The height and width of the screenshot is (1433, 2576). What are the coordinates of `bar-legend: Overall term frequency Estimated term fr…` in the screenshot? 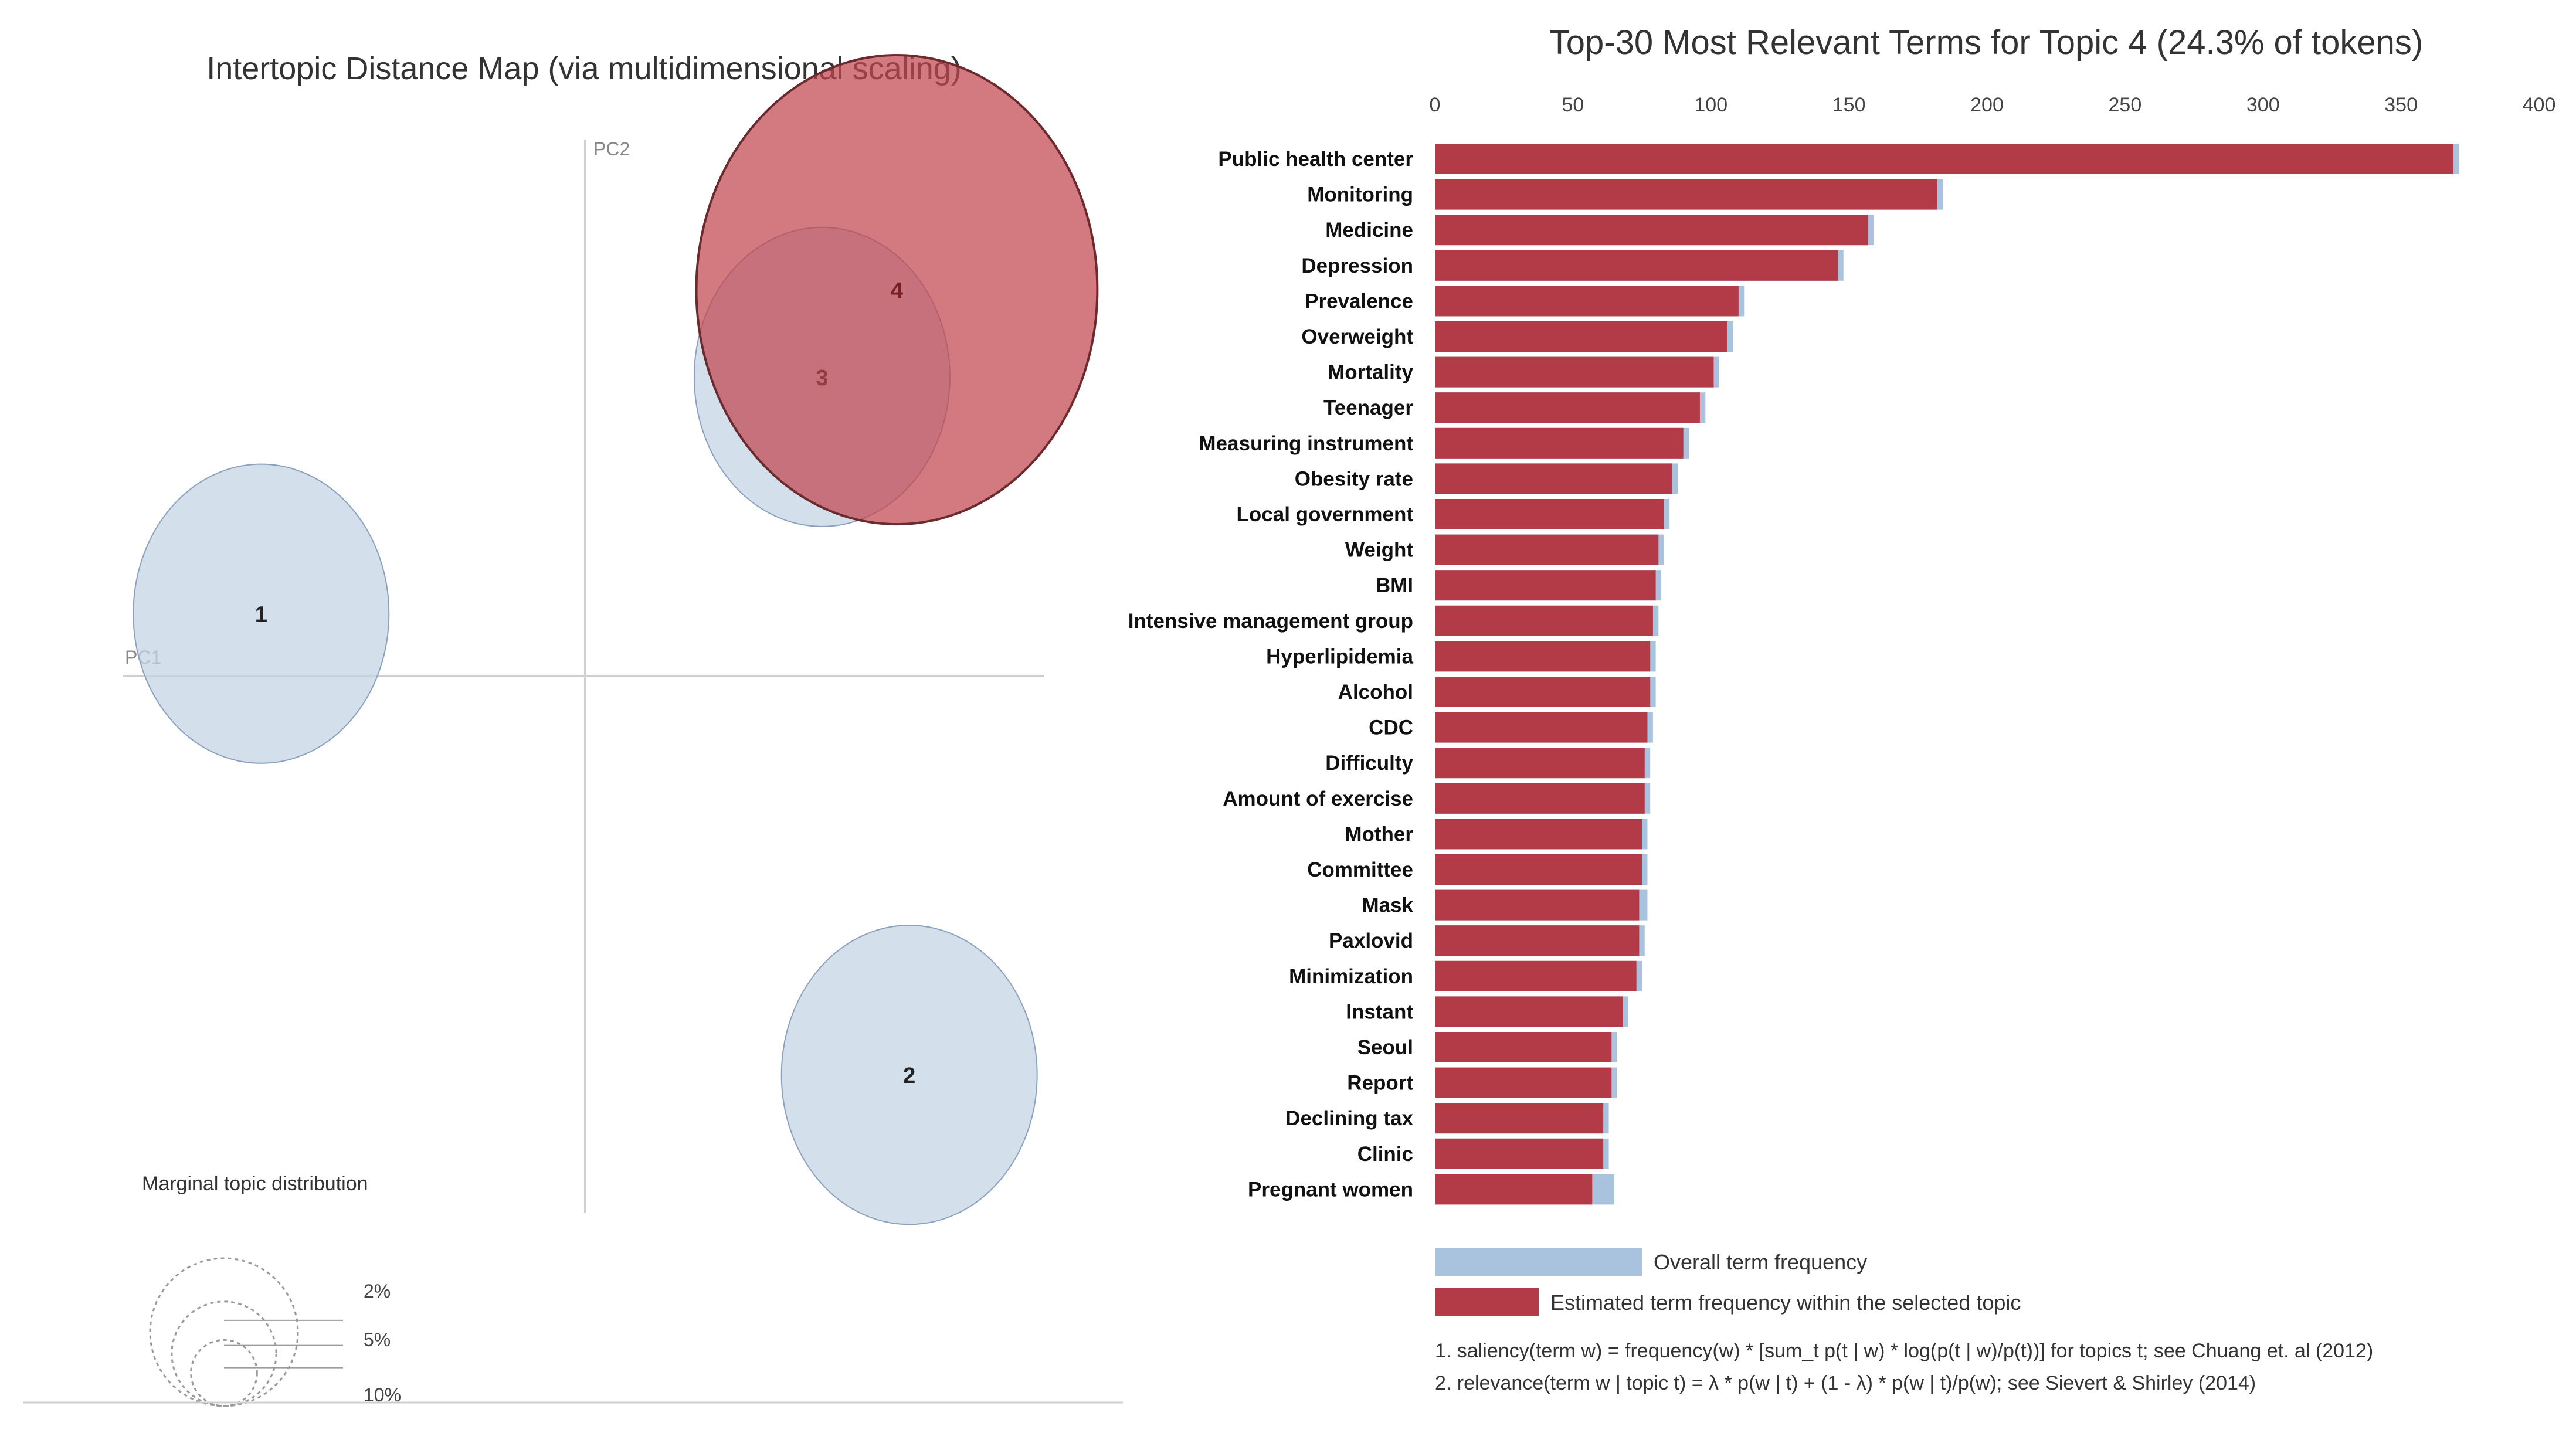 It's located at (1728, 1282).